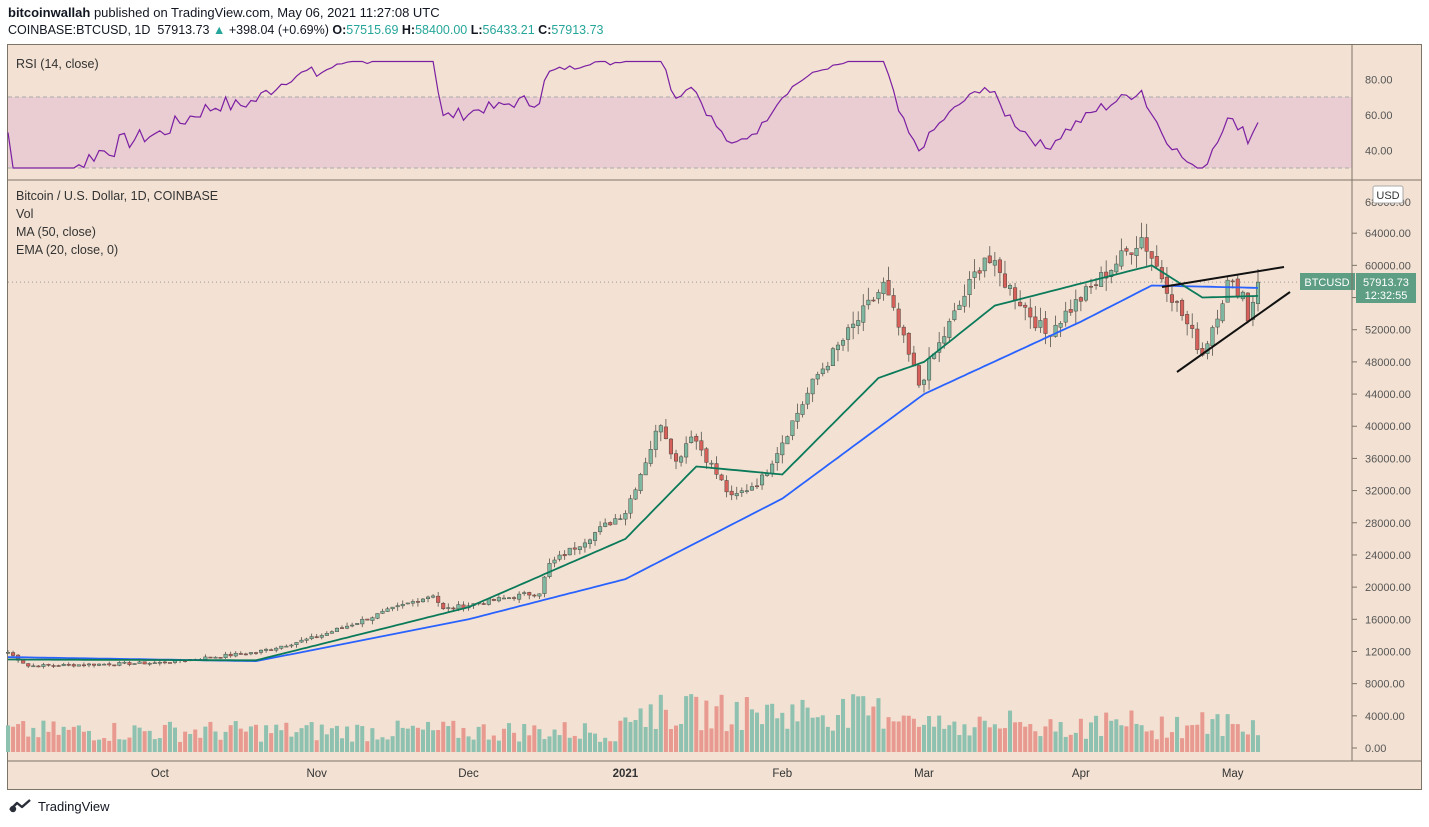 The image size is (1429, 827). What do you see at coordinates (1388, 331) in the screenshot?
I see `price-tick-label: 52000.00` at bounding box center [1388, 331].